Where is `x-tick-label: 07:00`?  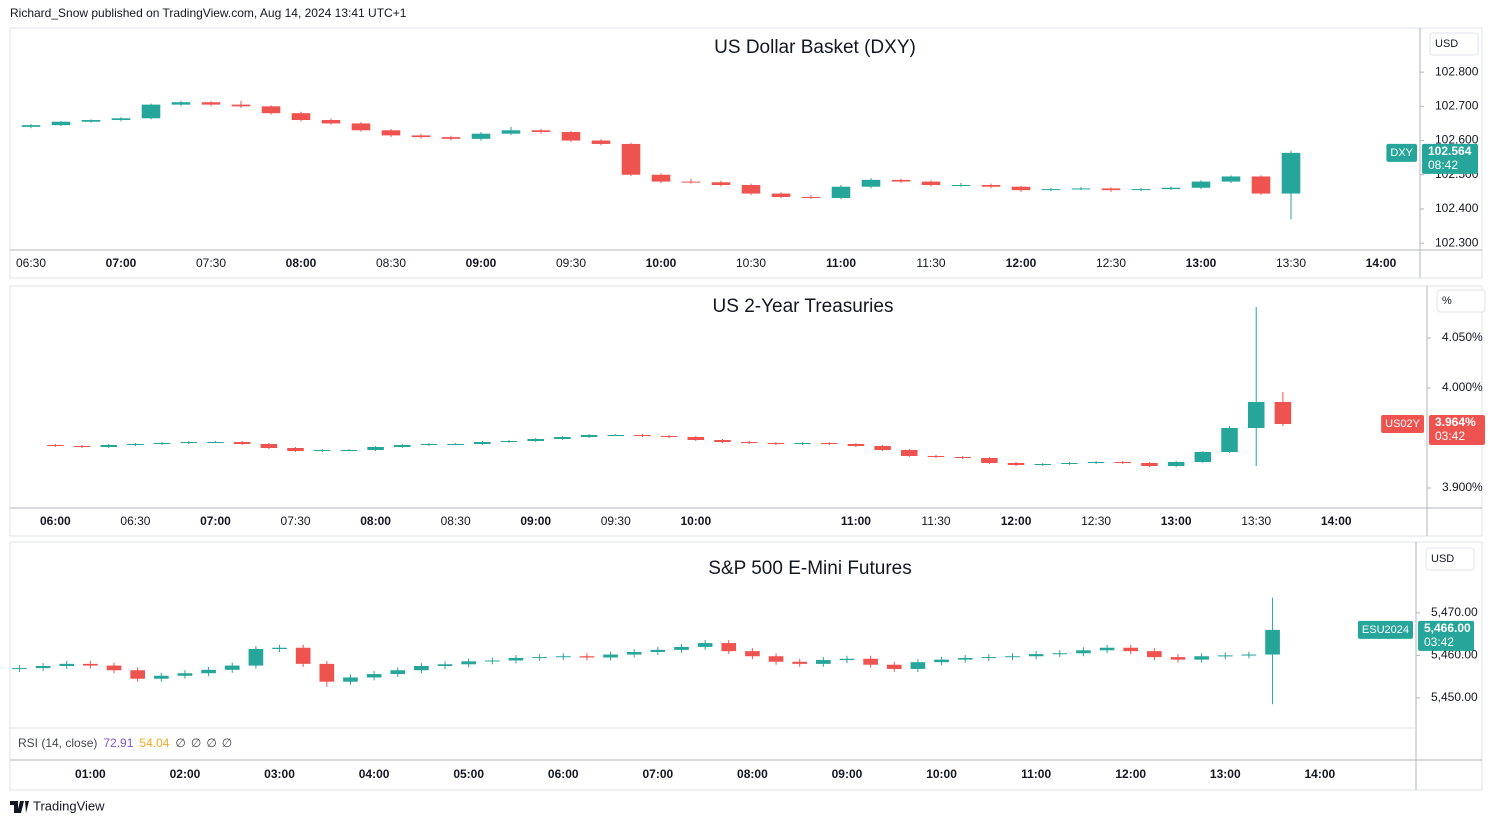 x-tick-label: 07:00 is located at coordinates (121, 263).